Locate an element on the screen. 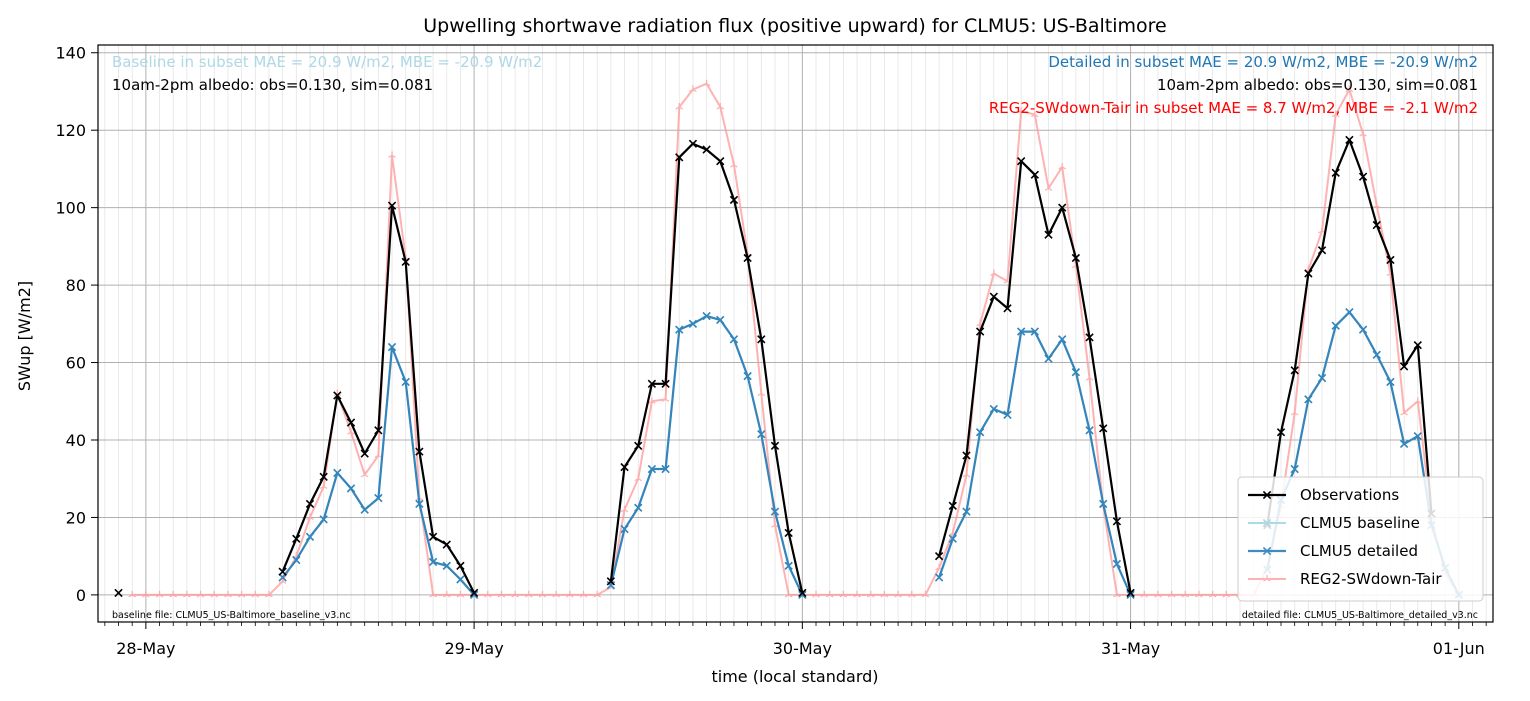 This screenshot has height=701, width=1530. y-tick-label: 60 is located at coordinates (76, 363).